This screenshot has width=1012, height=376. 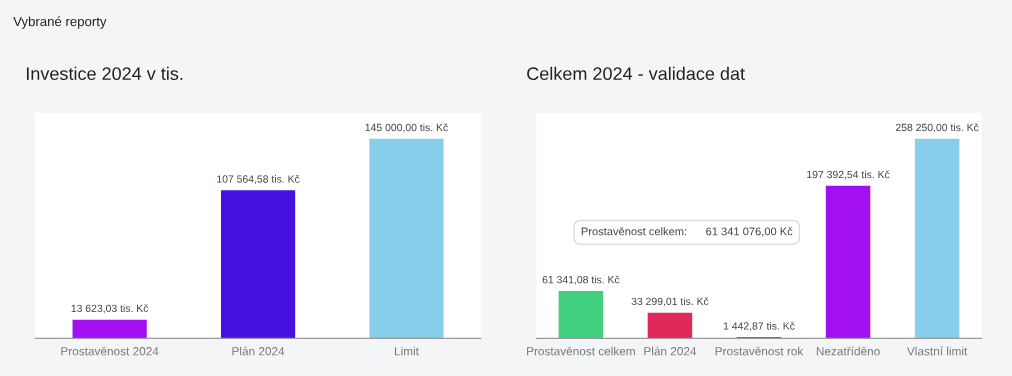 What do you see at coordinates (687, 232) in the screenshot?
I see `annotation: Prostavěnost celkem: 61 341 076,00 Kč` at bounding box center [687, 232].